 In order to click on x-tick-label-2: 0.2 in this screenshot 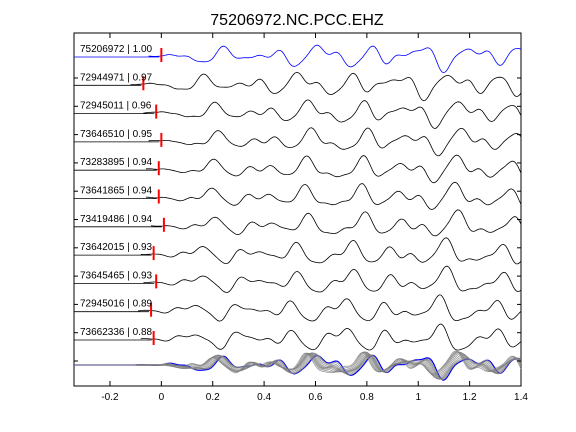, I will do `click(213, 397)`.